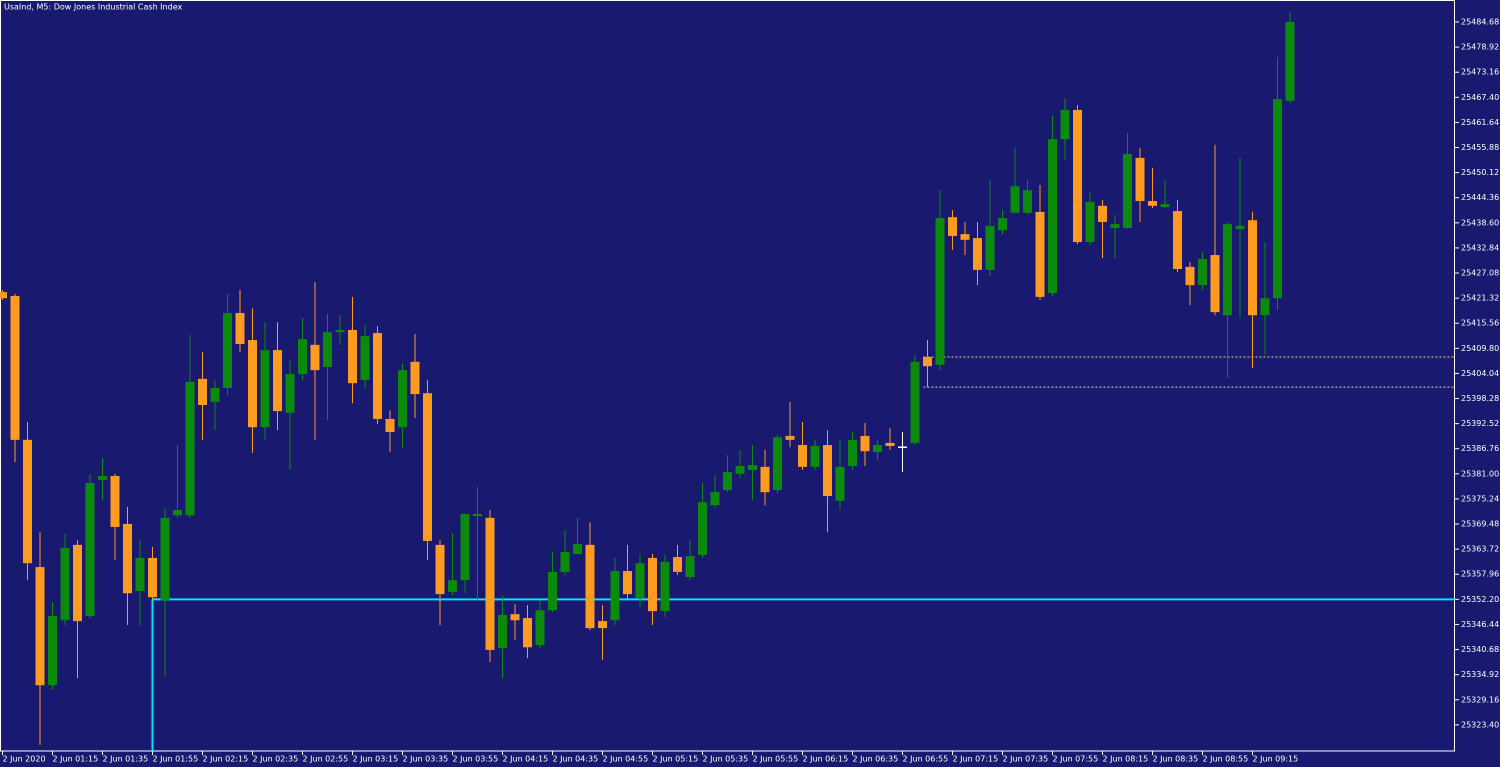  Describe the element at coordinates (776, 759) in the screenshot. I see `x-tick-label: 2 Jun 05:55` at that location.